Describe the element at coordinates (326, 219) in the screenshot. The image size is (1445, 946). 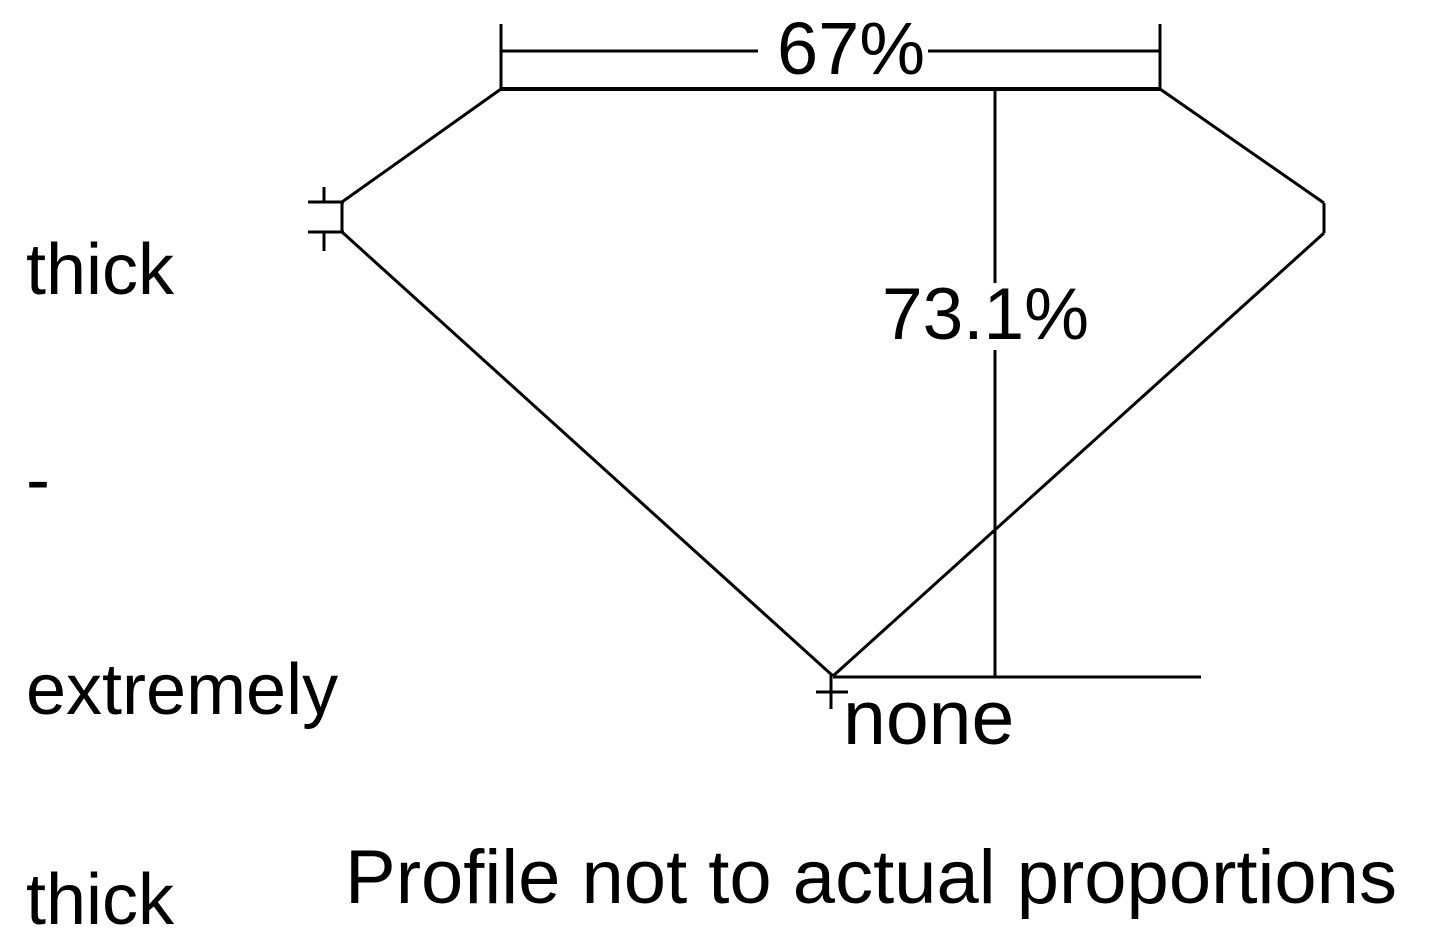
I see `girdle-tick-marks` at that location.